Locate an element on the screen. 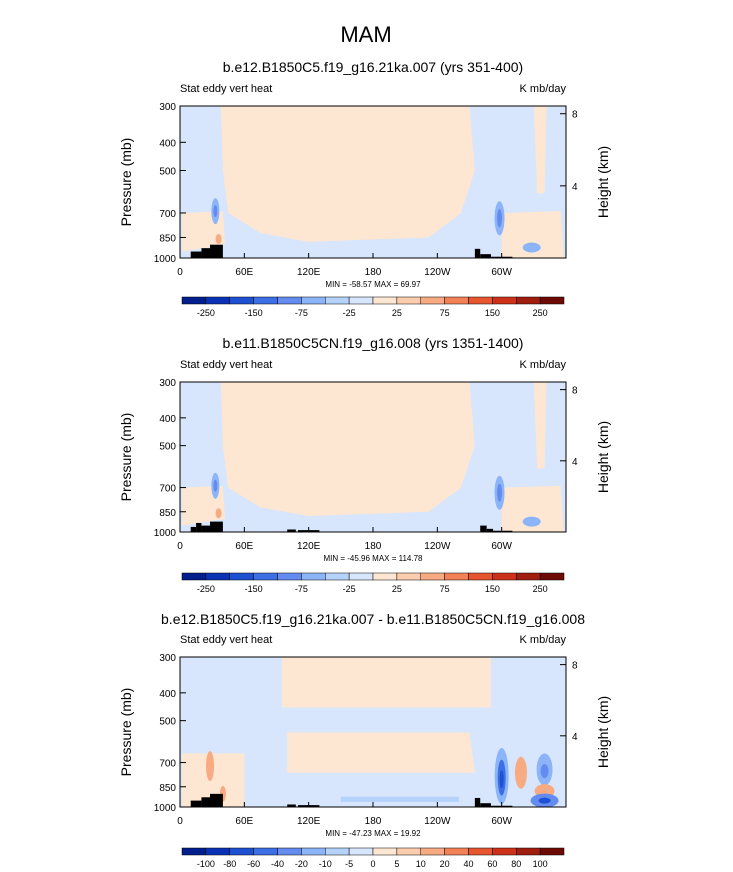 This screenshot has height=872, width=733. colorbar-label: -80 is located at coordinates (229, 864).